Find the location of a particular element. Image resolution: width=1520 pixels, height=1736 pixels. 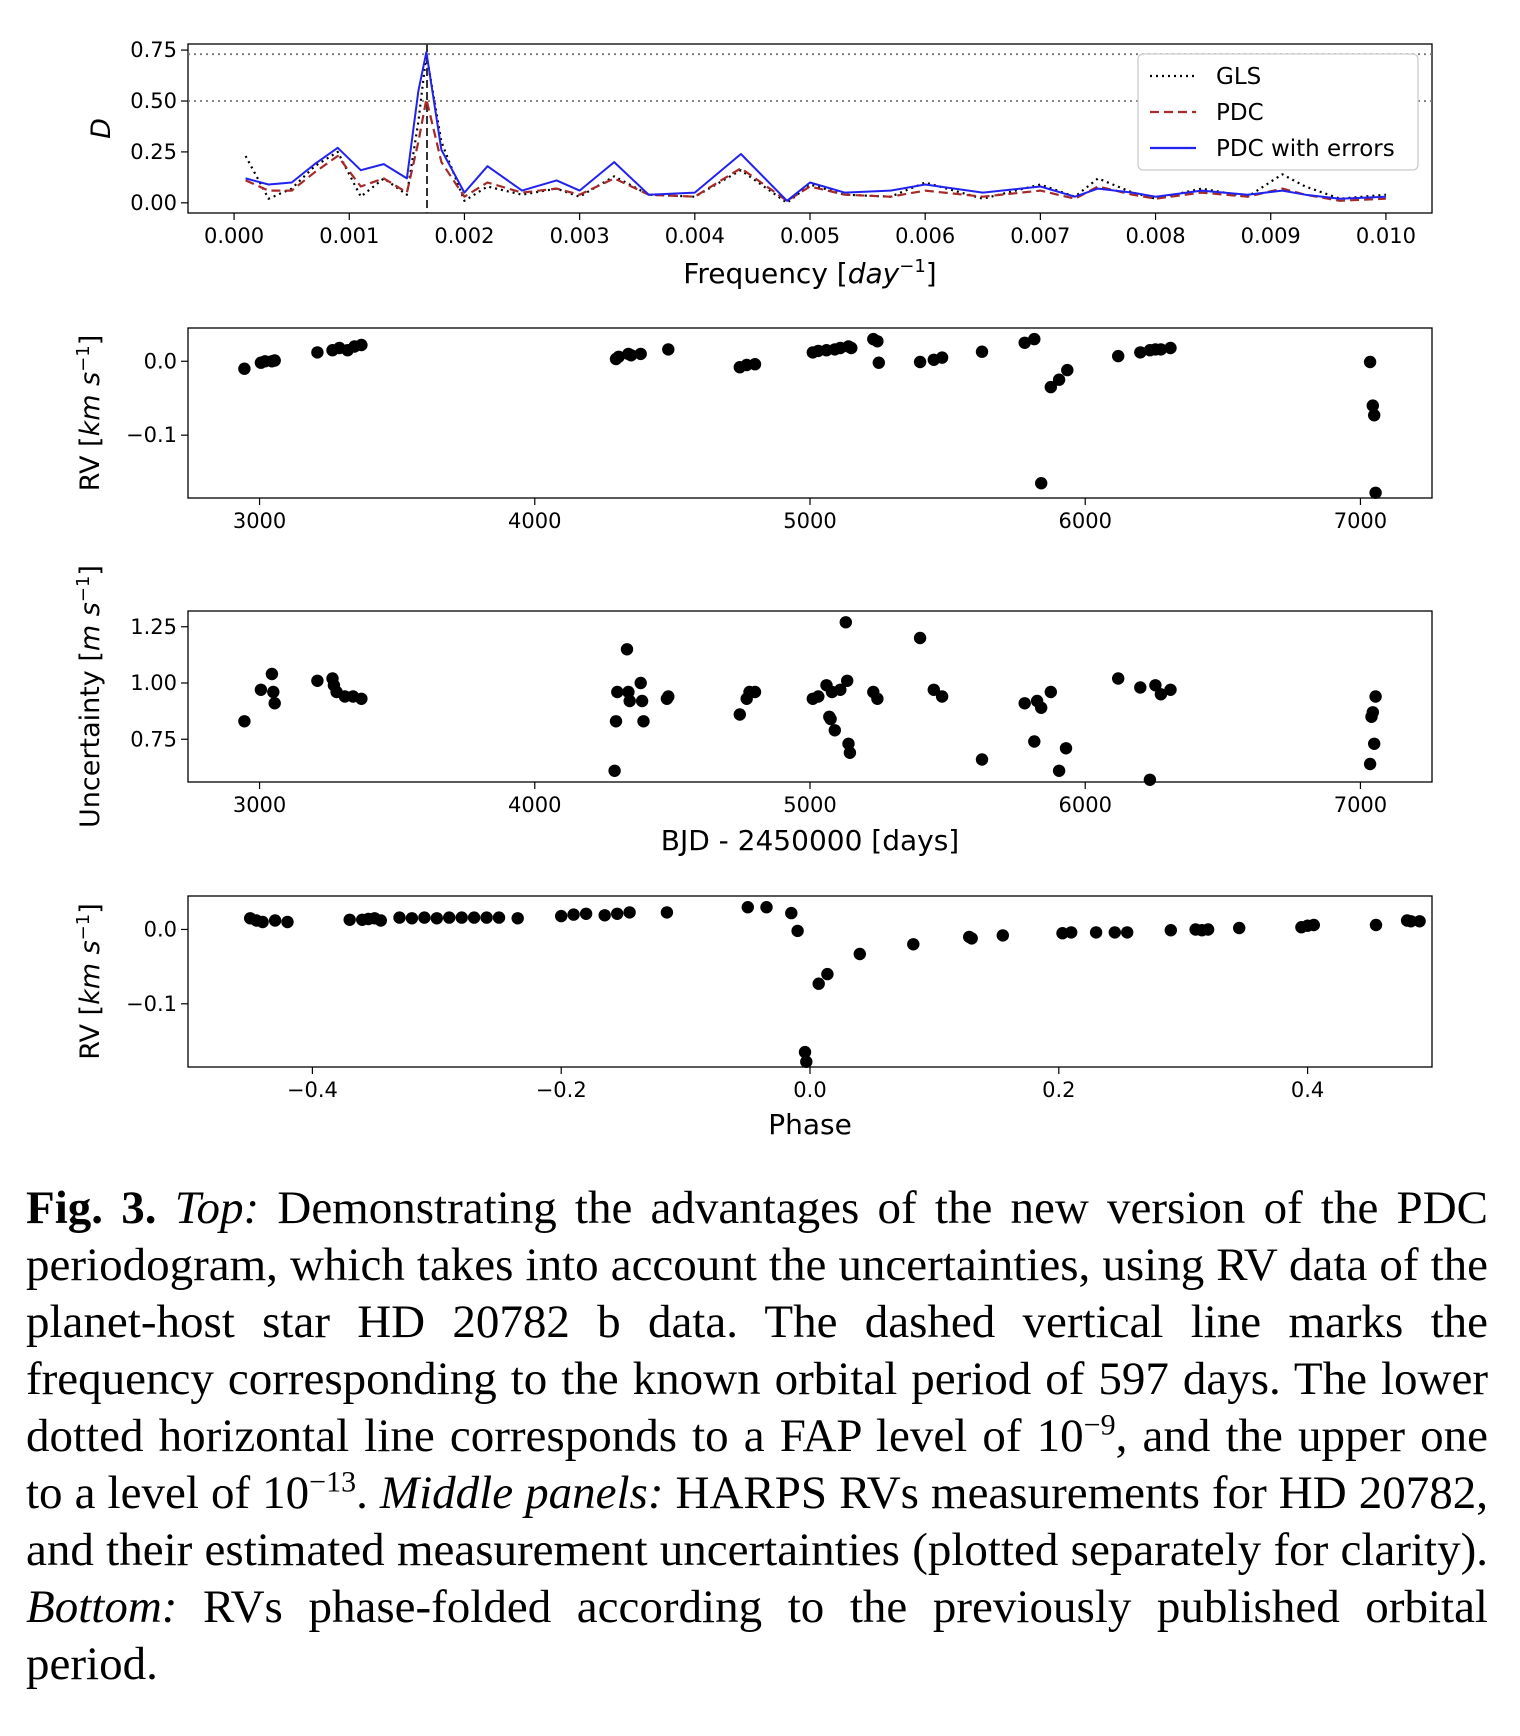

x-tick-label: 0.000 is located at coordinates (234, 236).